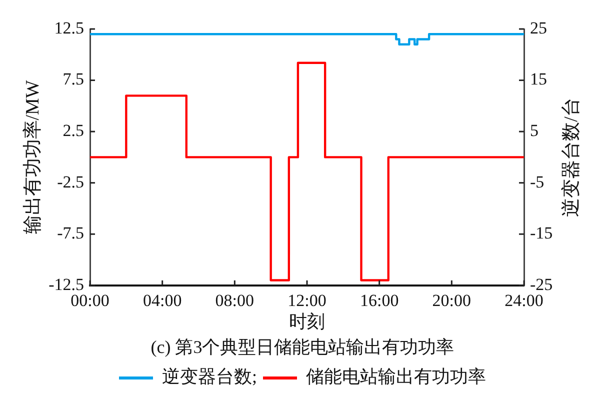  I want to click on y-tick-label: 12.5, so click(69, 28).